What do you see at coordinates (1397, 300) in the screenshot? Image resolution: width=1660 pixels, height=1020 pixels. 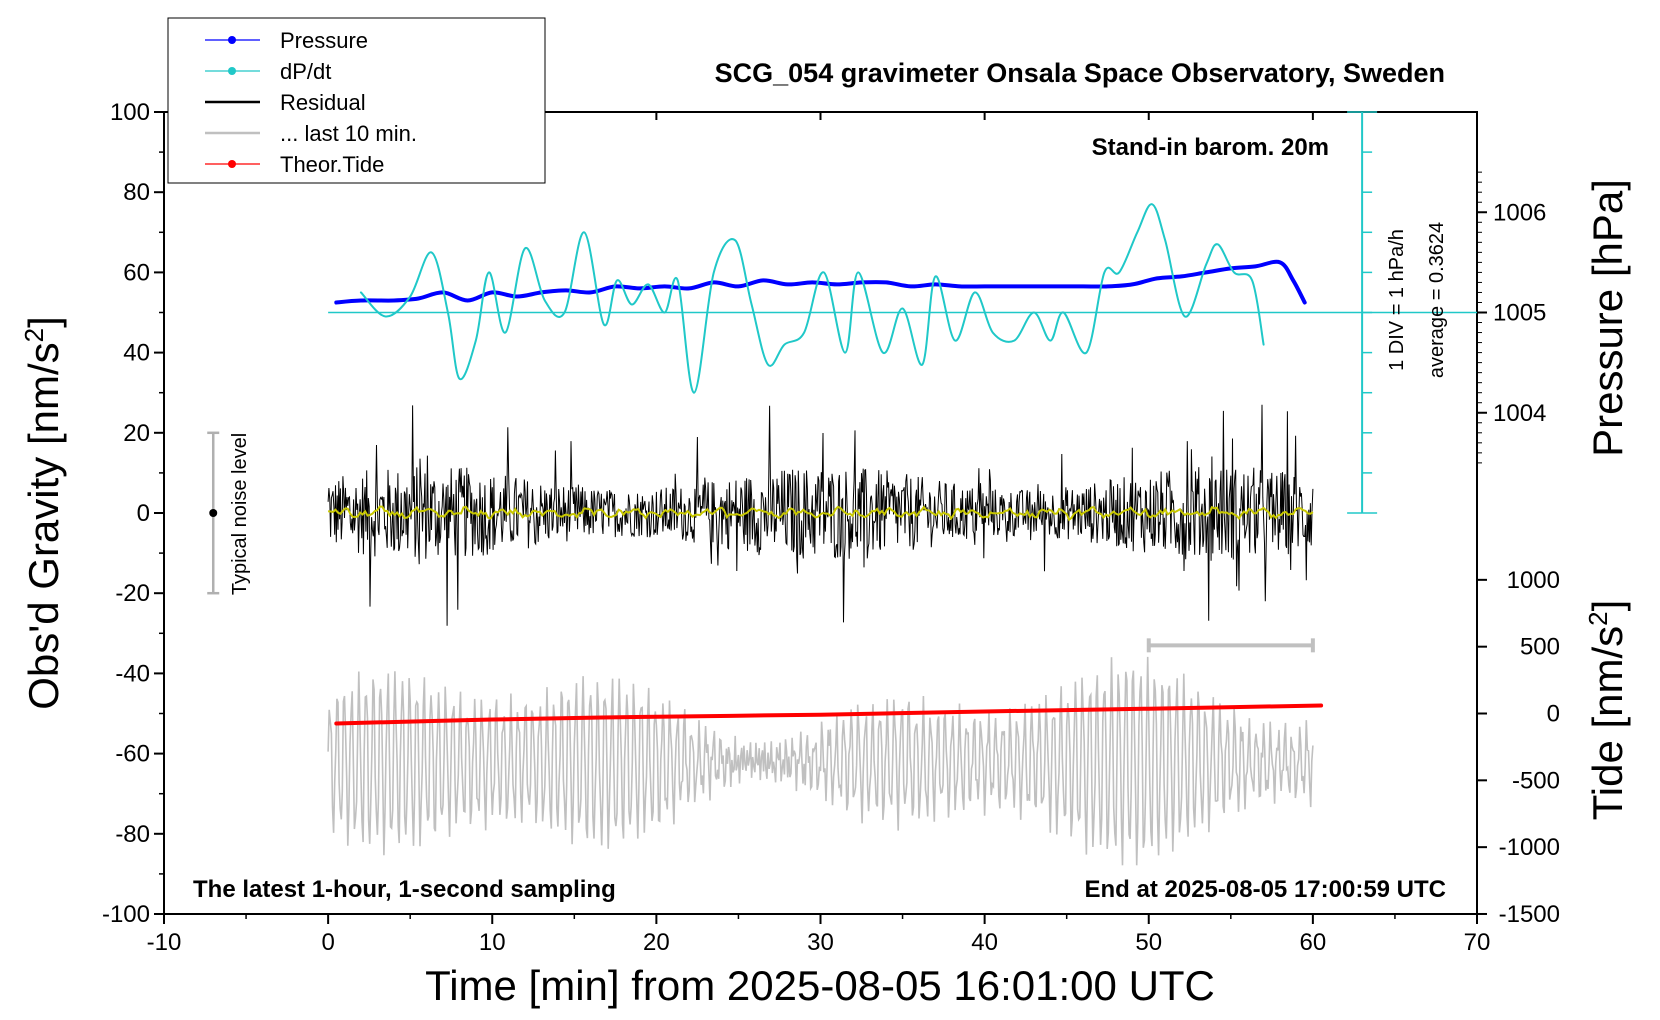 I see `div-label: 1 DIV = 1 hPa/h` at bounding box center [1397, 300].